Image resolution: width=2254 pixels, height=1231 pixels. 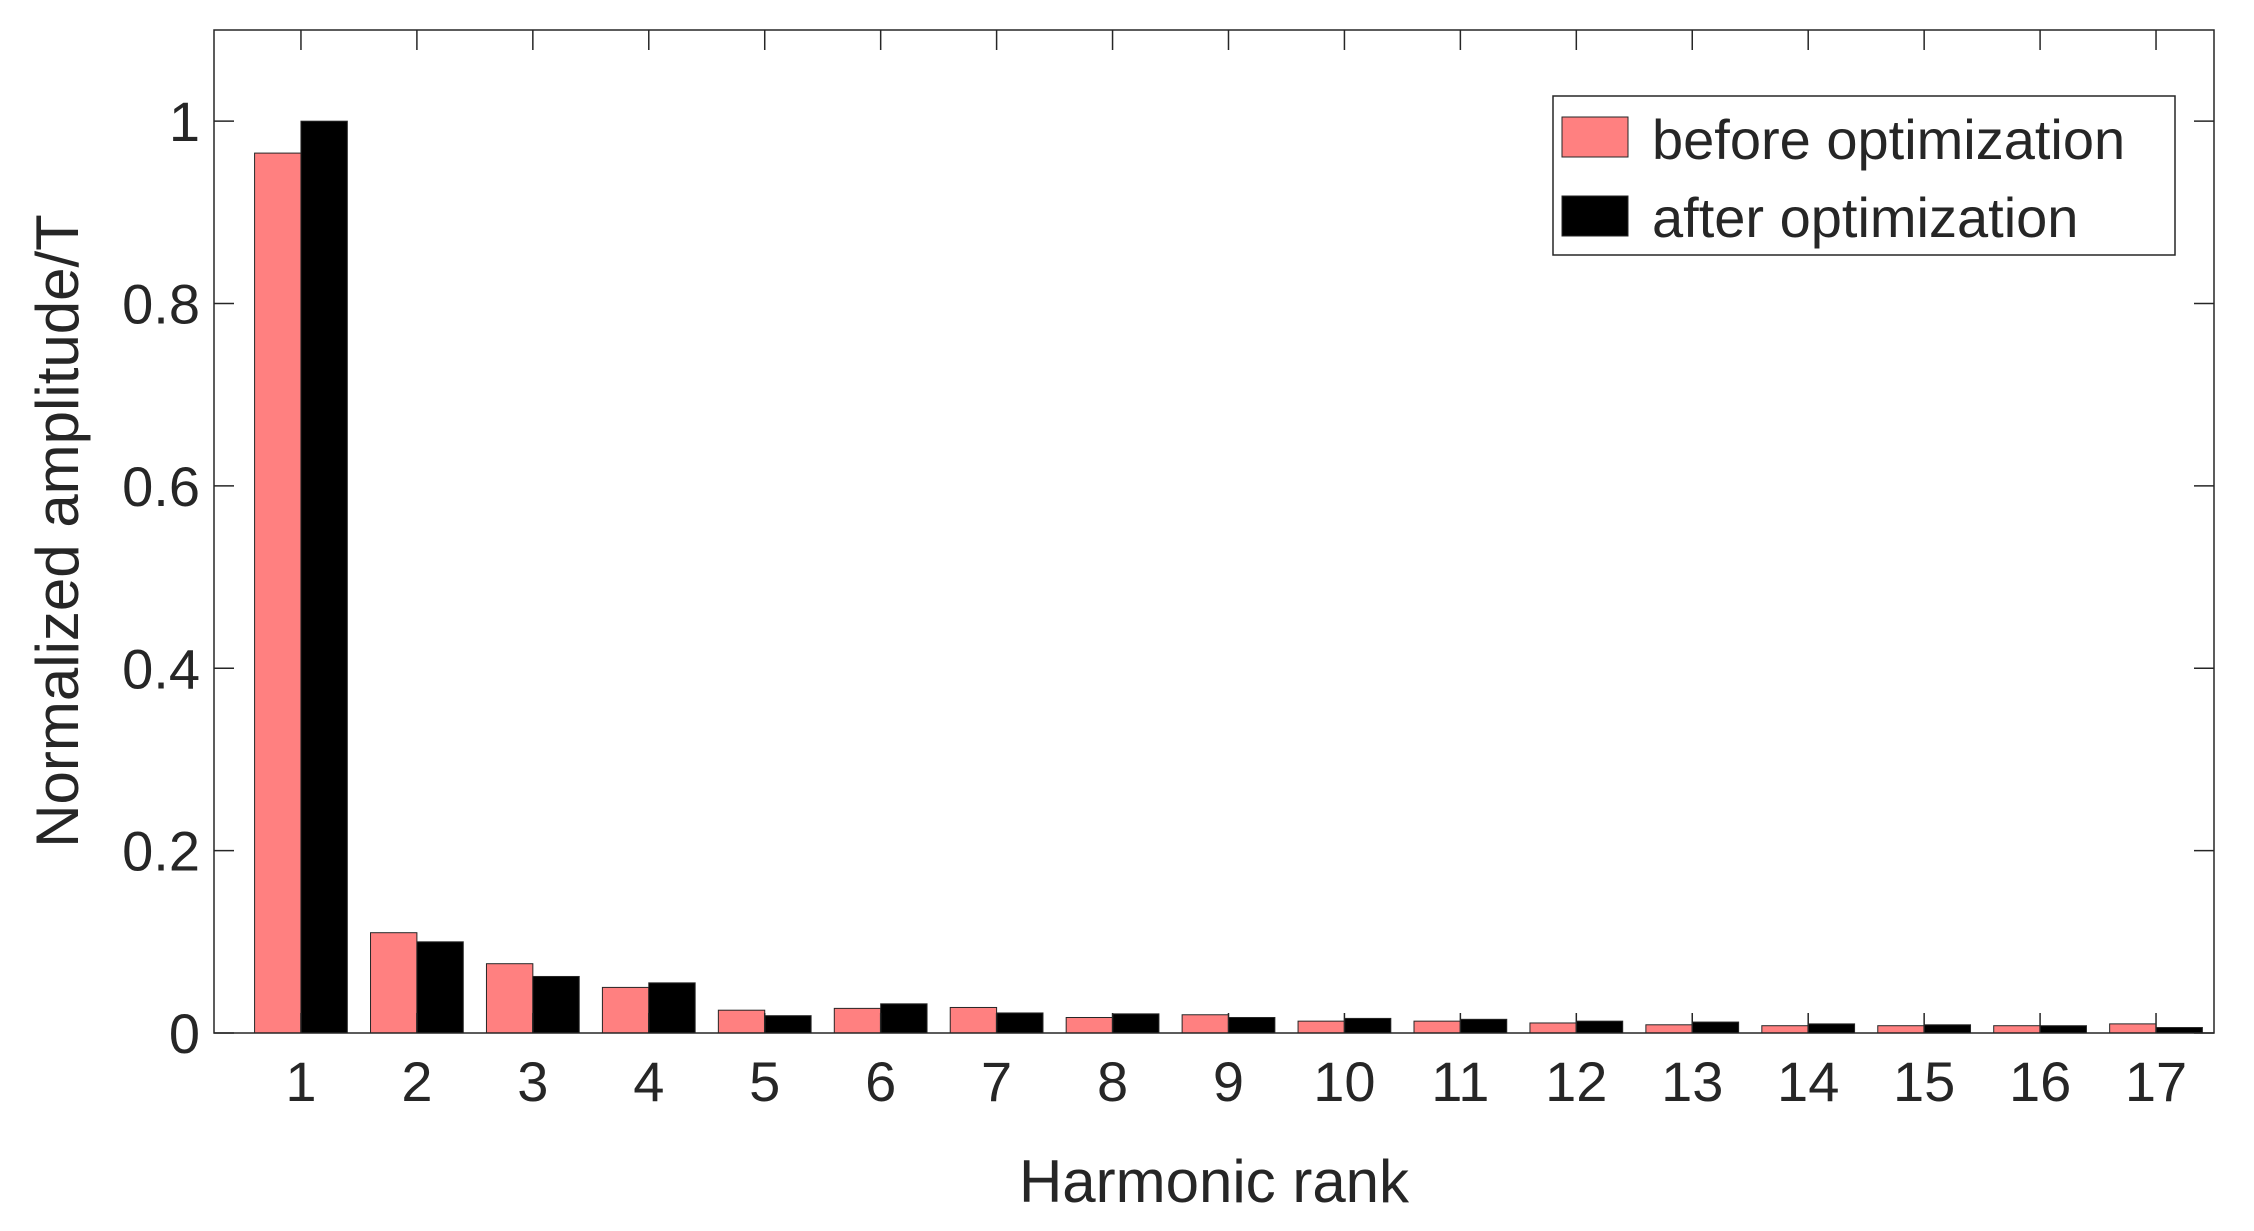 I want to click on x-tick-label-12: 12, so click(x=1576, y=1081).